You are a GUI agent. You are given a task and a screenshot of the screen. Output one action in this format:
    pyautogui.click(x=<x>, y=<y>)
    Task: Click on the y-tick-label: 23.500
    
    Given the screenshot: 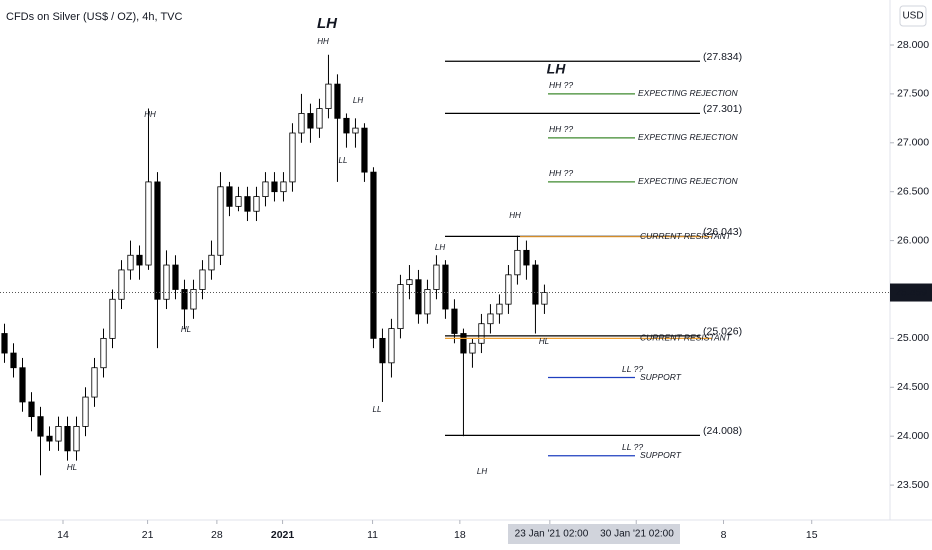 What is the action you would take?
    pyautogui.click(x=913, y=485)
    